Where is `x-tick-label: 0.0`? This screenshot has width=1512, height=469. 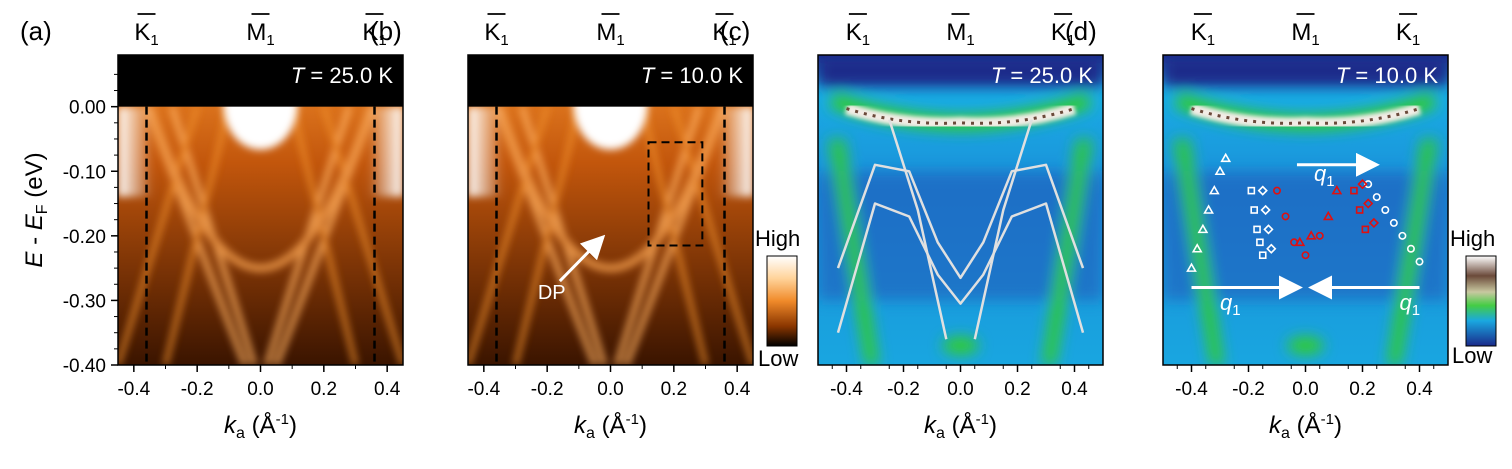
x-tick-label: 0.0 is located at coordinates (260, 389).